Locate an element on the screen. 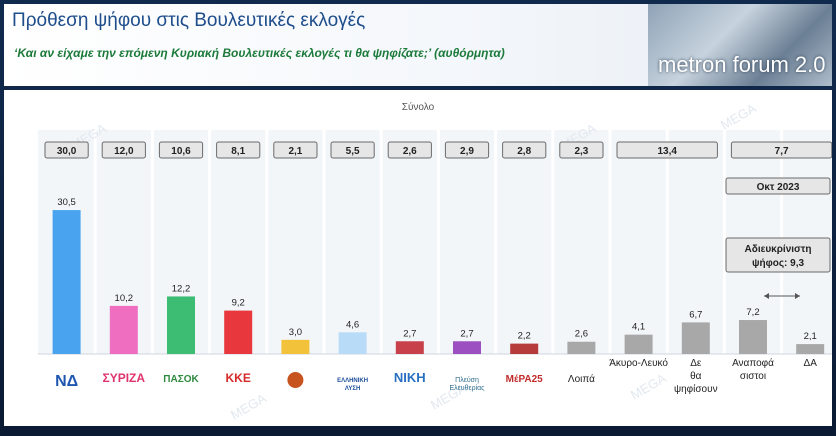  data-label: 6,7 is located at coordinates (695, 314).